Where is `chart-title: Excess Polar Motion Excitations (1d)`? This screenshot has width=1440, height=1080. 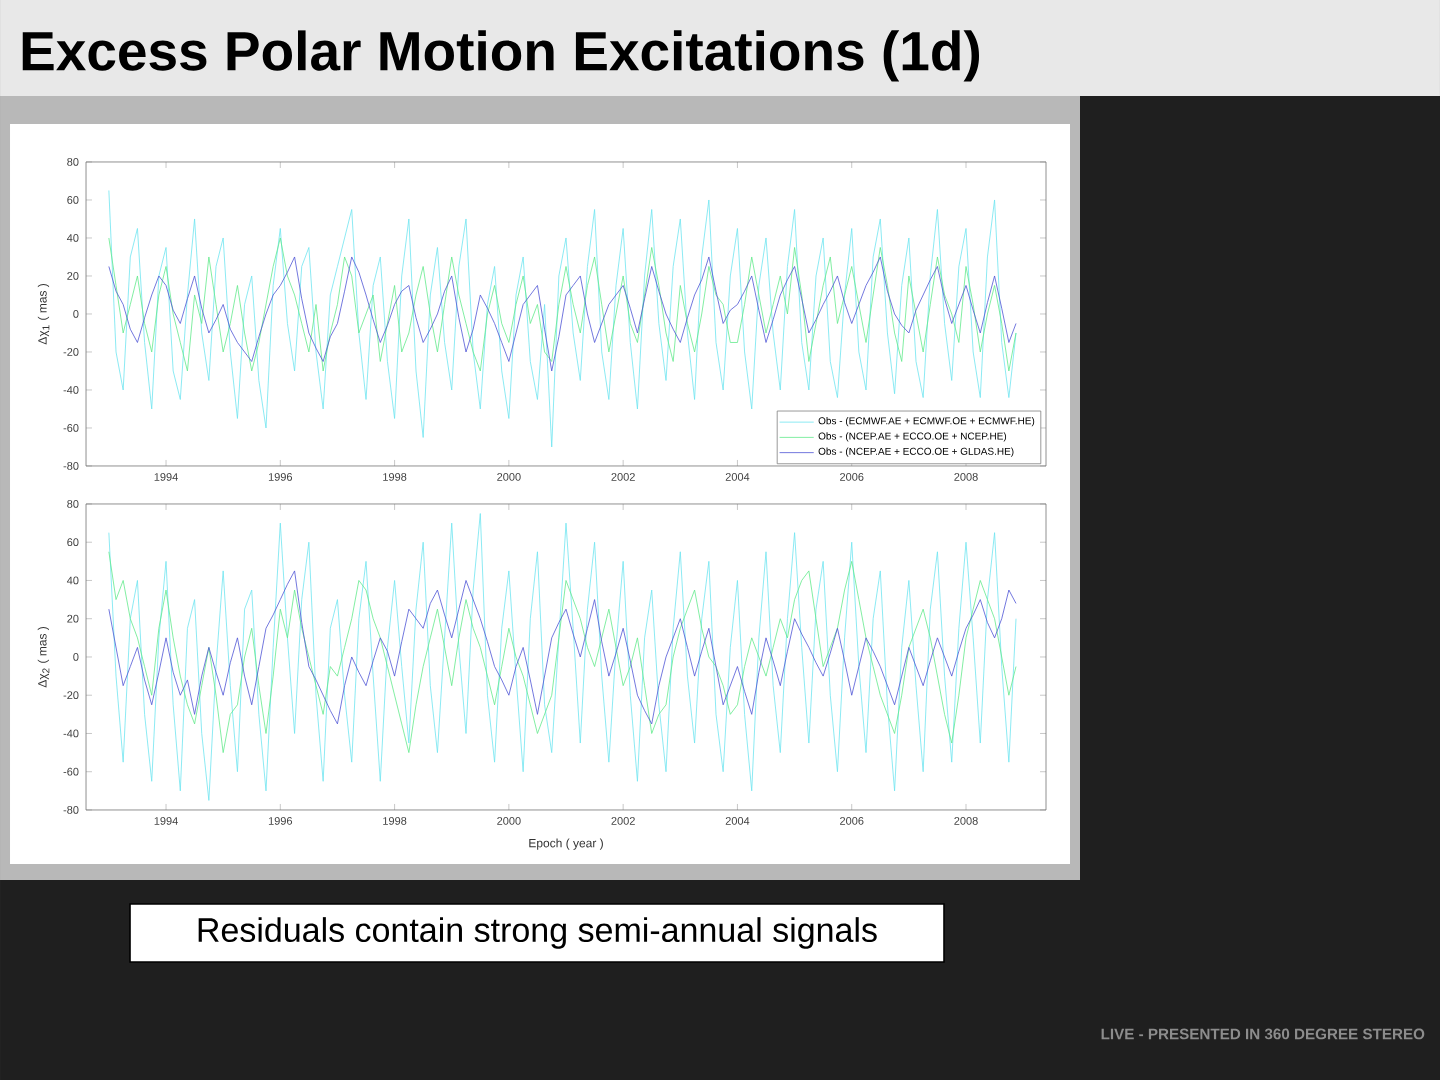 chart-title: Excess Polar Motion Excitations (1d) is located at coordinates (501, 56).